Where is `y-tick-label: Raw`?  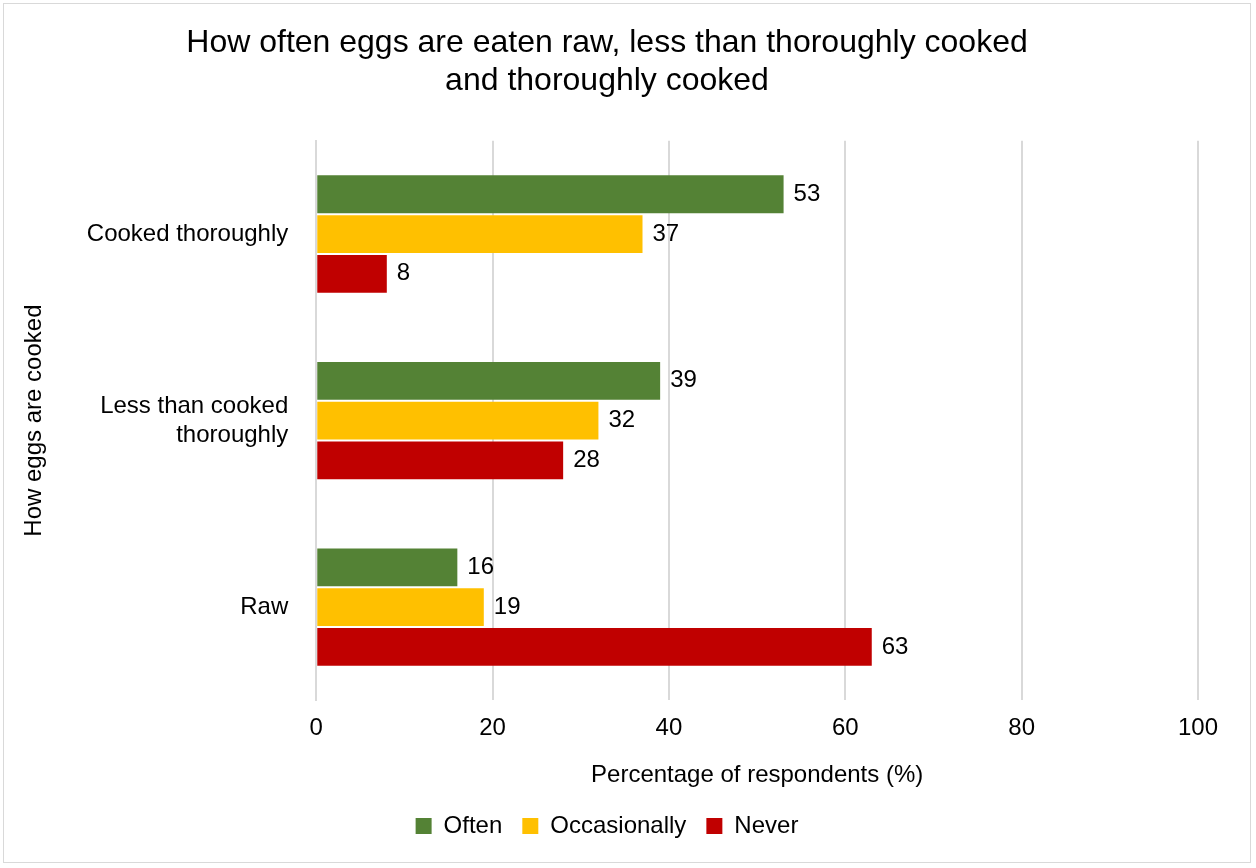 y-tick-label: Raw is located at coordinates (264, 605).